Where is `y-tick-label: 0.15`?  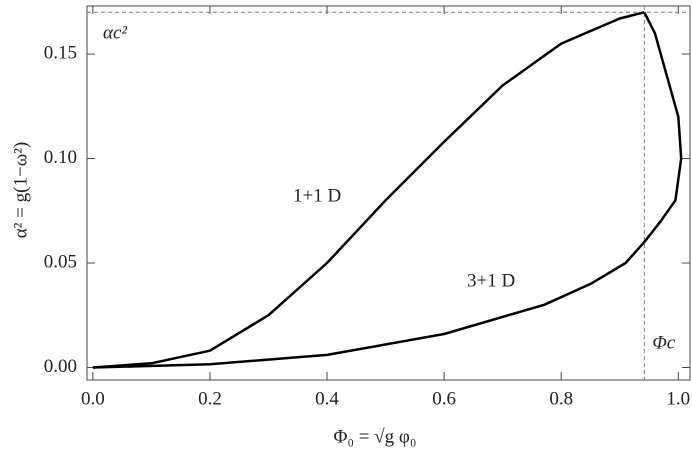 y-tick-label: 0.15 is located at coordinates (60, 52).